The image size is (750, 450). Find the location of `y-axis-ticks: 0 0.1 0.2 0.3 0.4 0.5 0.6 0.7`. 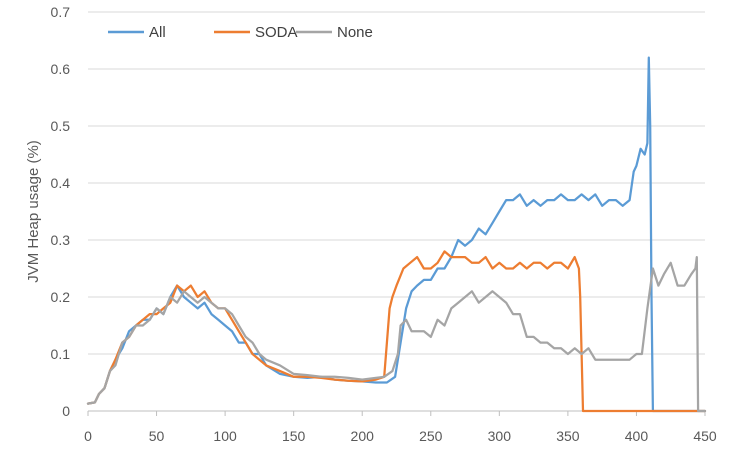

y-axis-ticks: 0 0.1 0.2 0.3 0.4 0.5 0.6 0.7 is located at coordinates (61, 211).